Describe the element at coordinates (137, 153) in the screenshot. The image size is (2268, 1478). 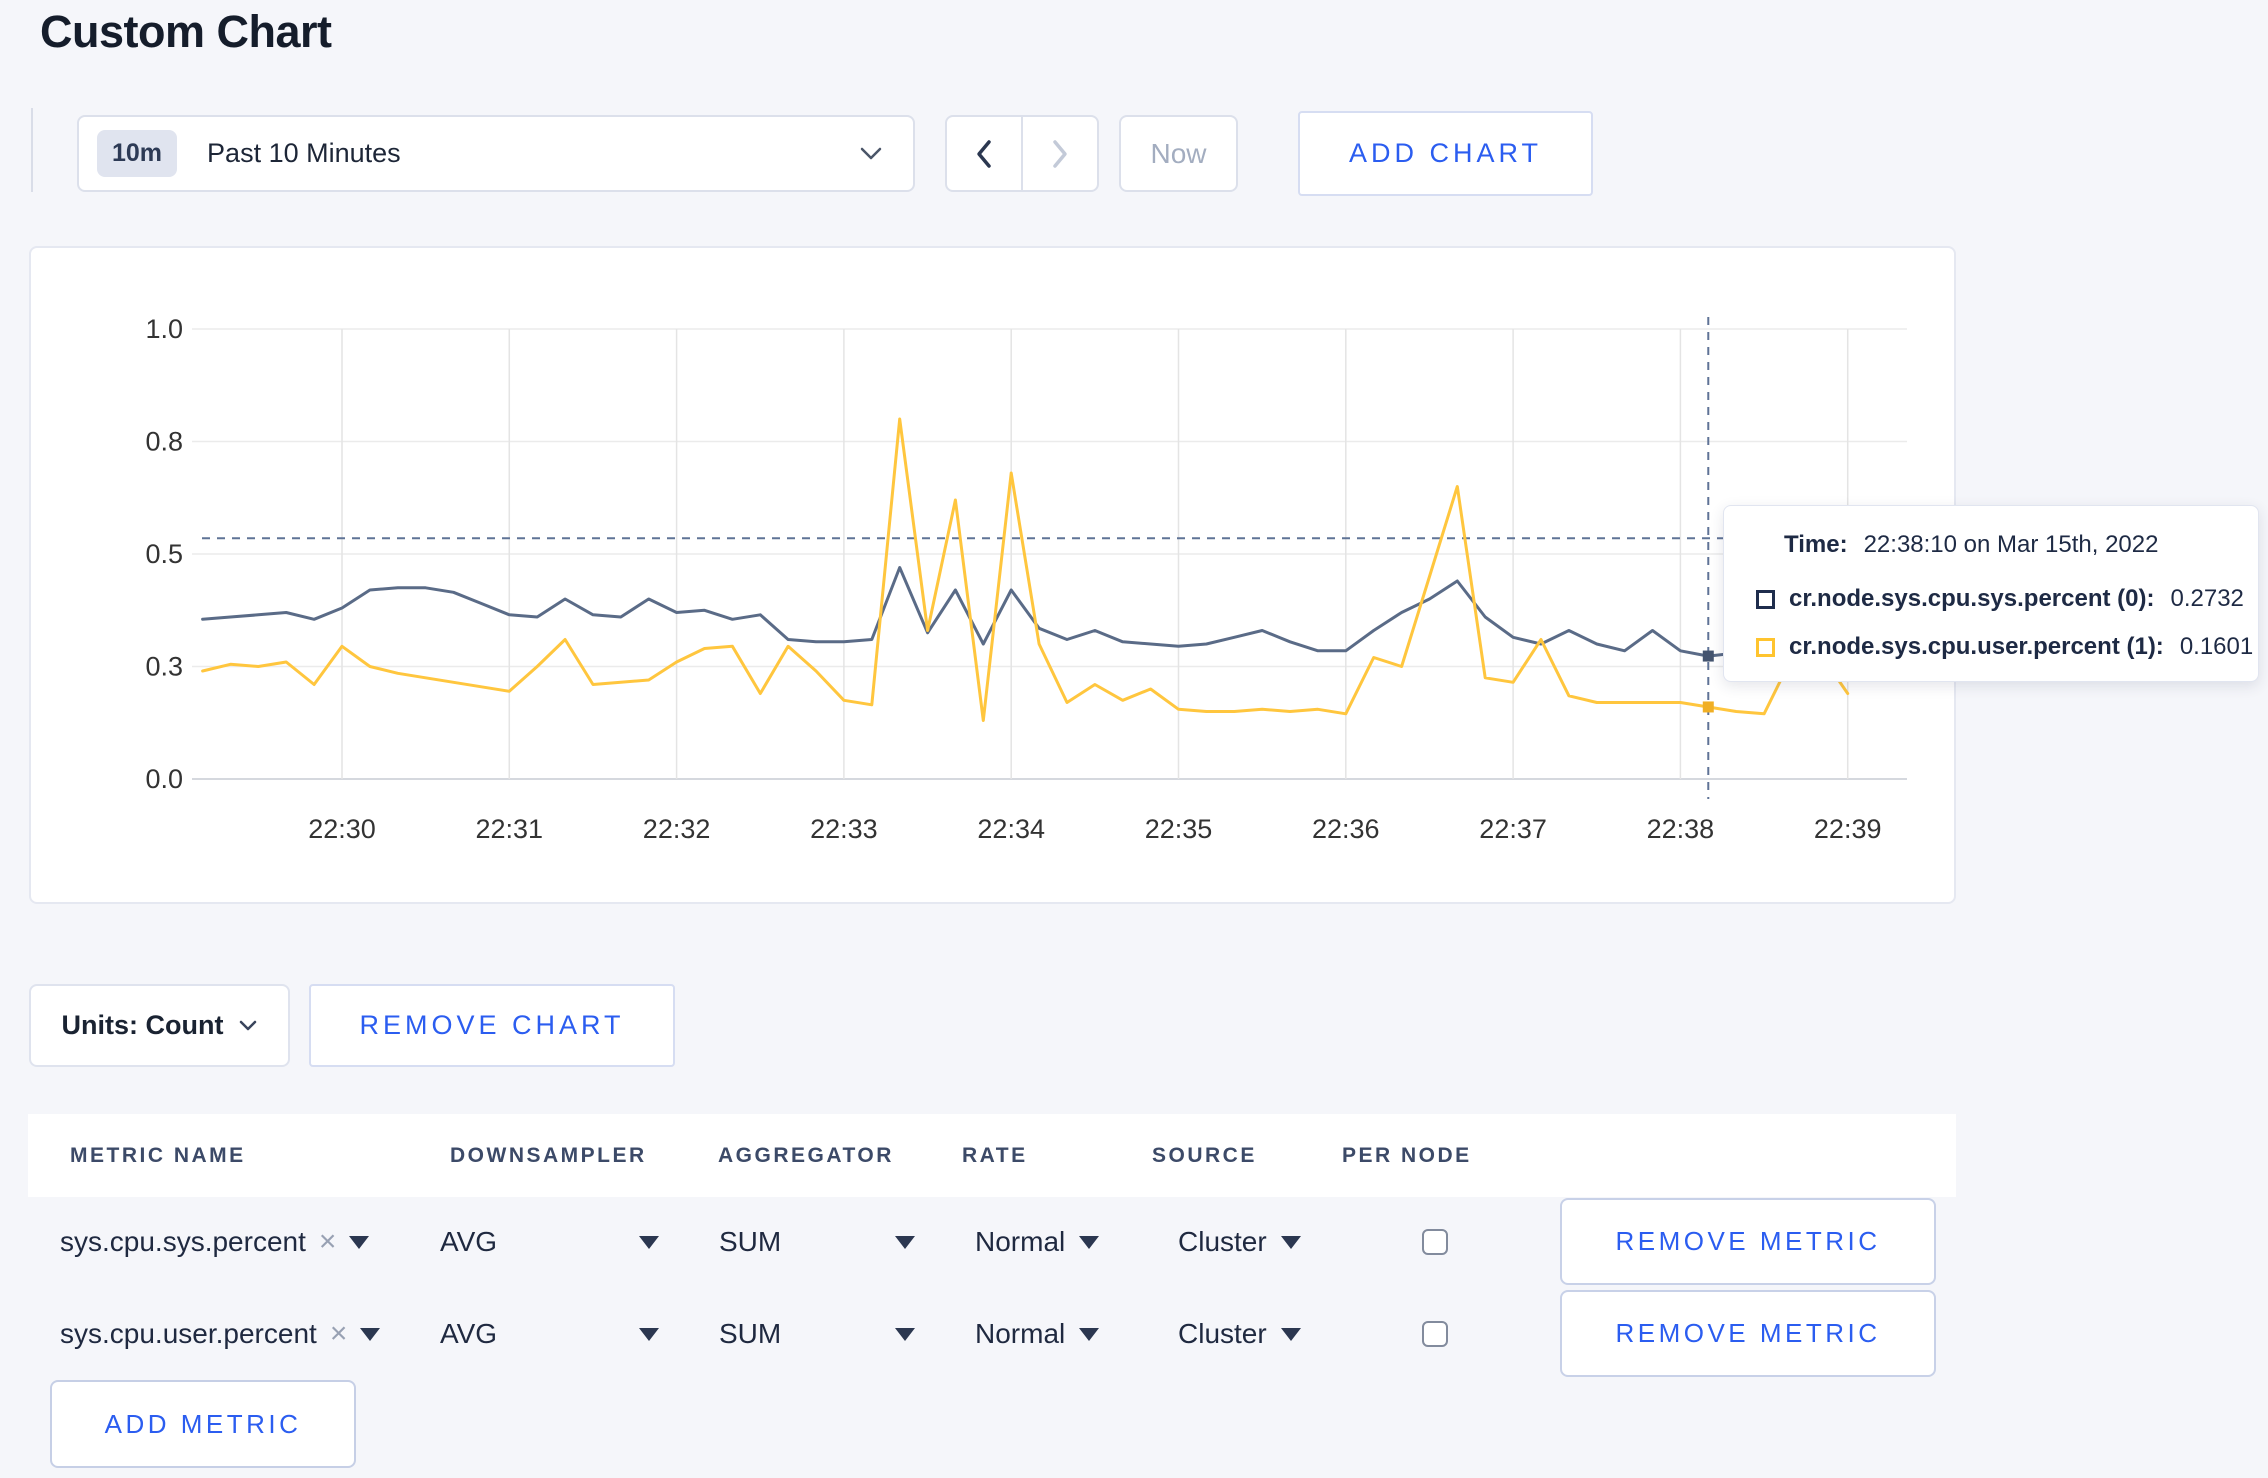
I see `time-window-badge: 10m` at that location.